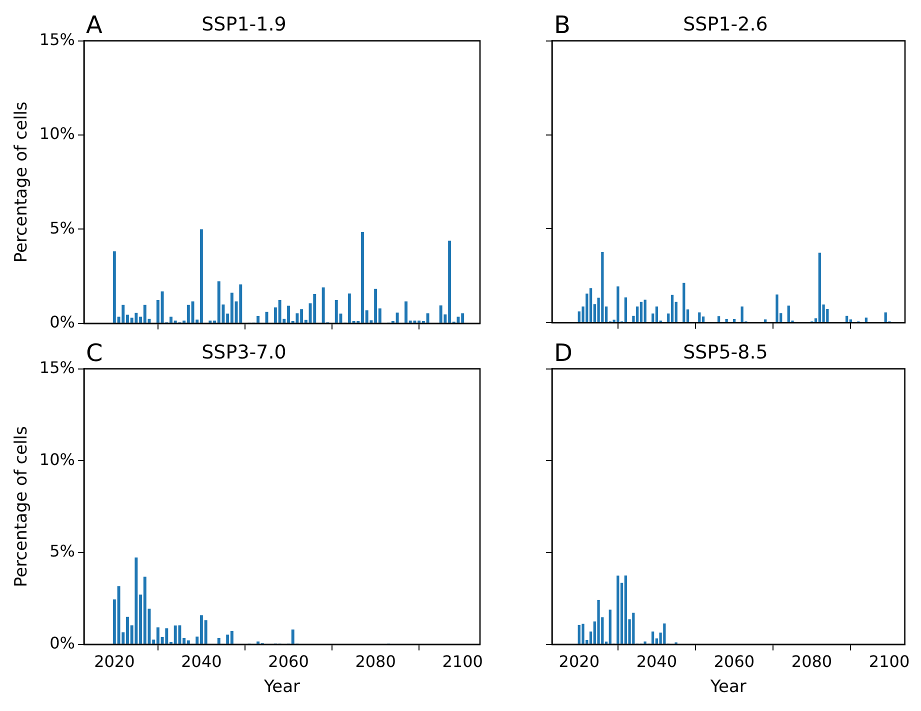  What do you see at coordinates (725, 352) in the screenshot?
I see `chart-title: SSP5-8.5` at bounding box center [725, 352].